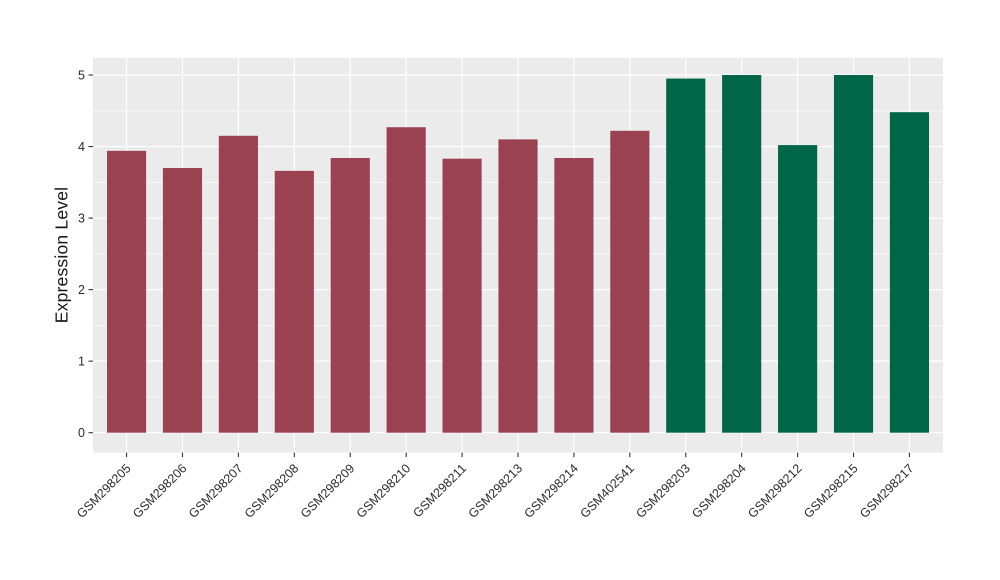  I want to click on bar-GSM298203, so click(686, 255).